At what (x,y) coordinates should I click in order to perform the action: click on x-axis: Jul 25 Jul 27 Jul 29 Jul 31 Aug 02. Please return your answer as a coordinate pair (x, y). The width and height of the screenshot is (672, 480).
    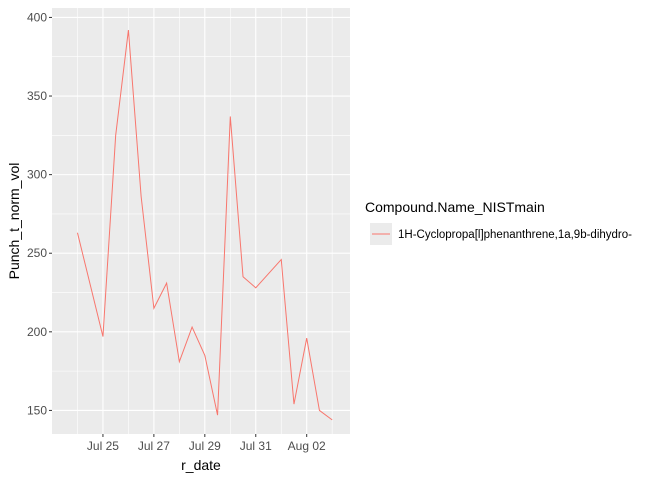
    Looking at the image, I should click on (206, 443).